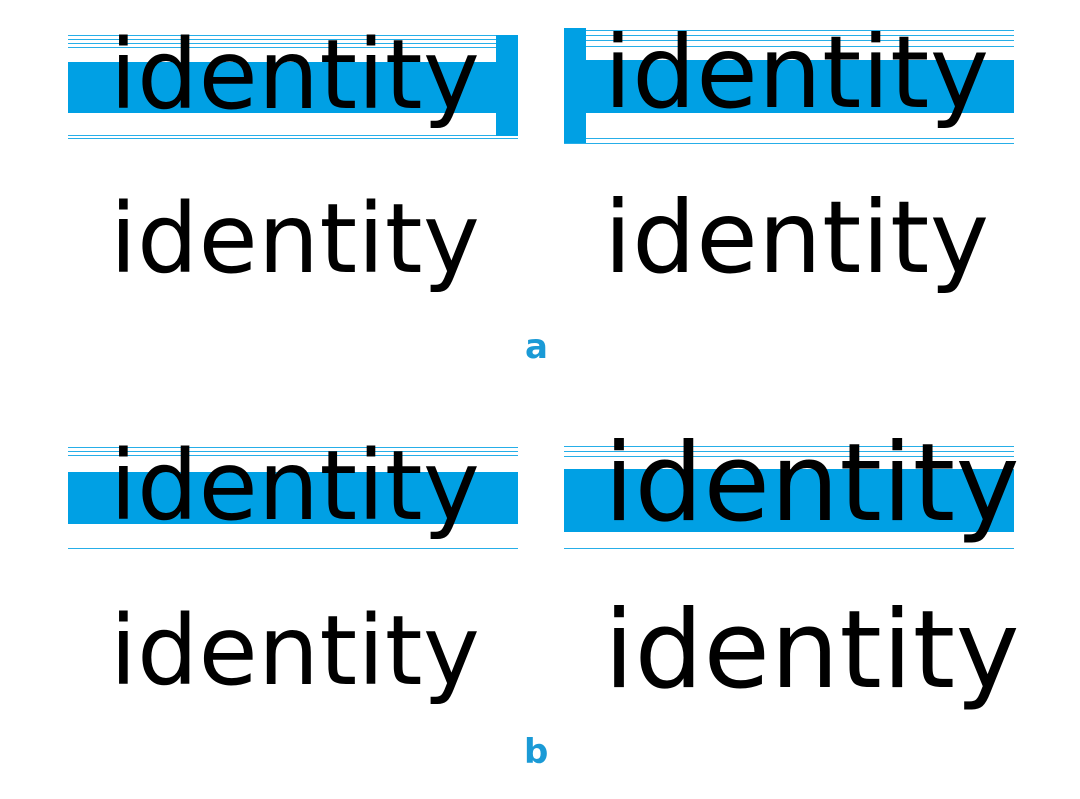 This screenshot has width=1080, height=799. I want to click on section-a-right-overlay-word: identity, so click(797, 72).